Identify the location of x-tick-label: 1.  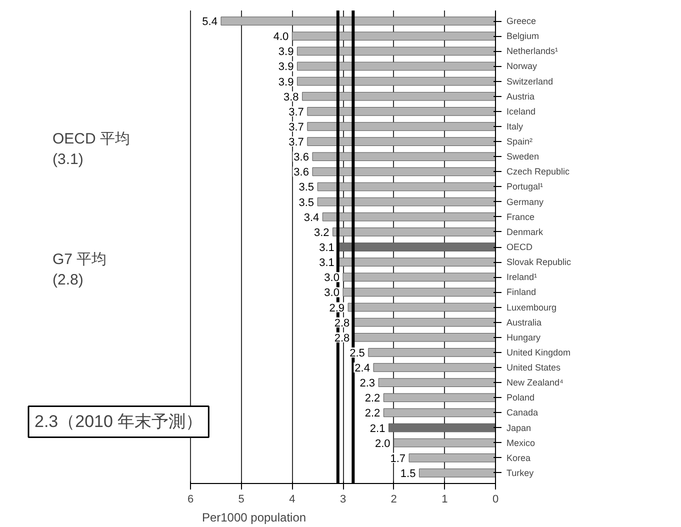
(445, 500).